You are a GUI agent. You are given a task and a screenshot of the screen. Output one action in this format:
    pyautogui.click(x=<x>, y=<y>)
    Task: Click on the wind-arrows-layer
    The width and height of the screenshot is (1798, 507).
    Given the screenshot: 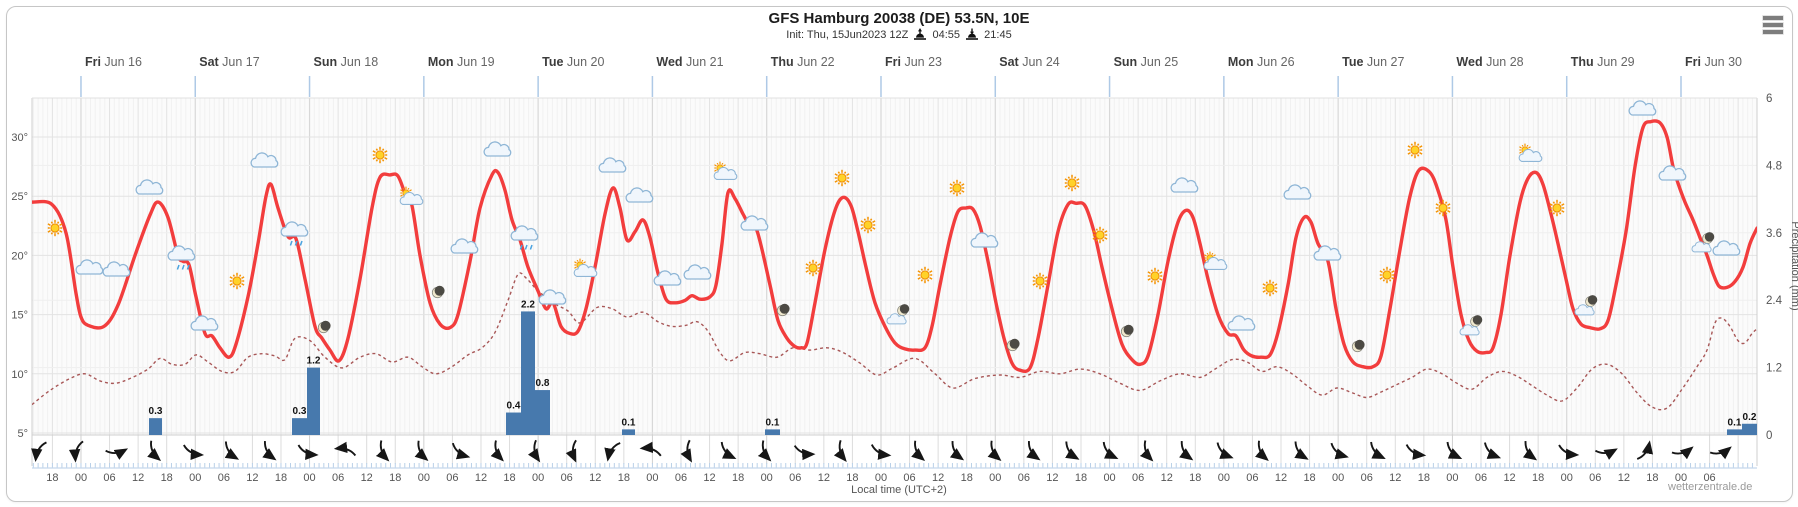 What is the action you would take?
    pyautogui.click(x=881, y=451)
    